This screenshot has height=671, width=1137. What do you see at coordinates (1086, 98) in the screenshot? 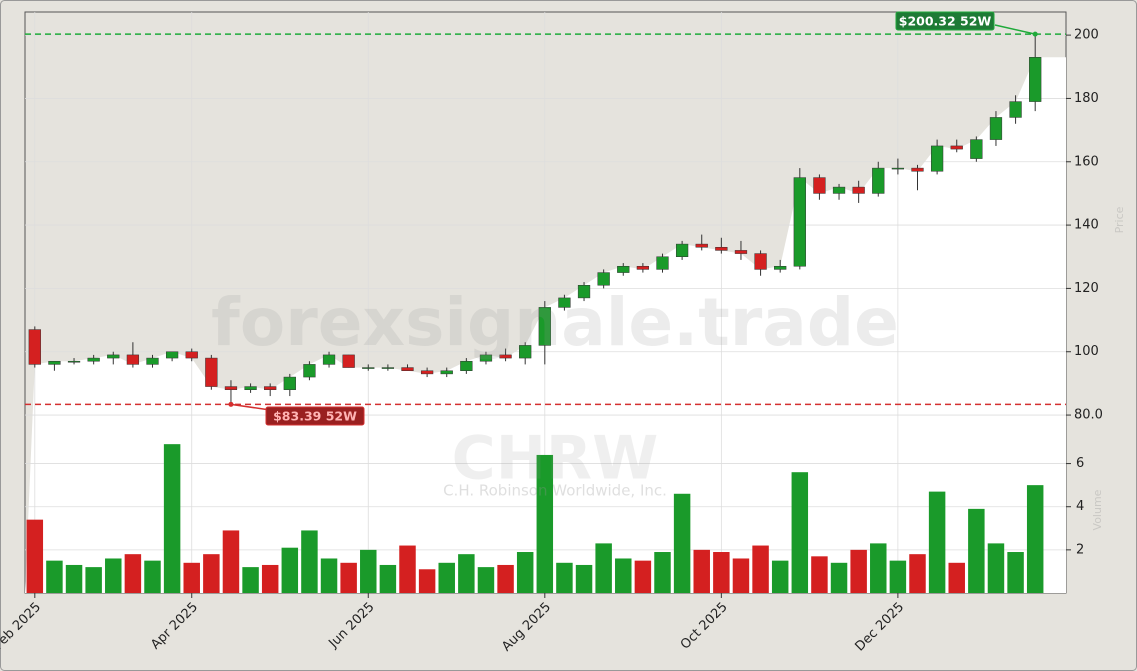
I see `y-tick-label: 180` at bounding box center [1086, 98].